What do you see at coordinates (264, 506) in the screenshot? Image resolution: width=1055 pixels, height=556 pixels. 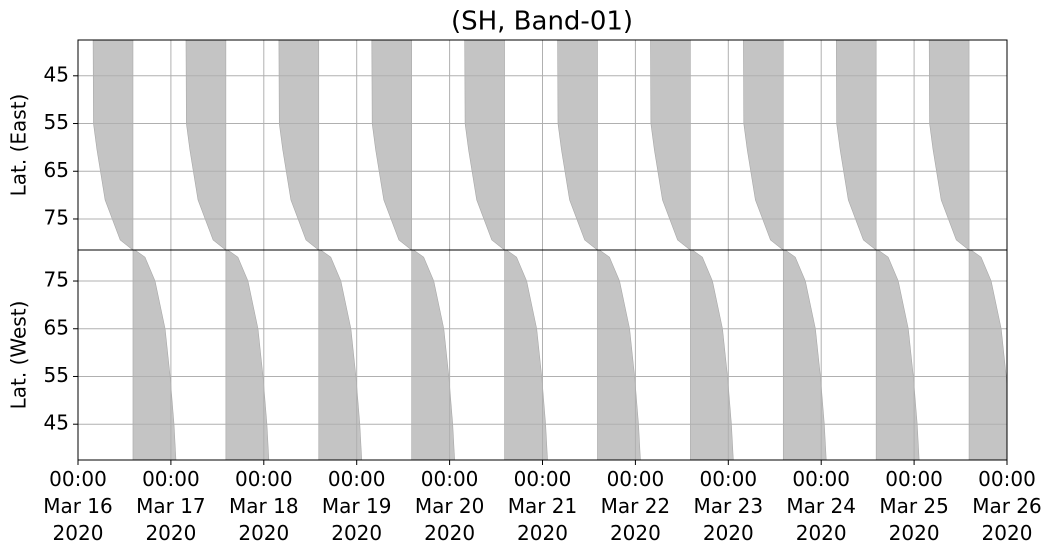 I see `x-tick-label: 00:00 Mar 18 2020` at bounding box center [264, 506].